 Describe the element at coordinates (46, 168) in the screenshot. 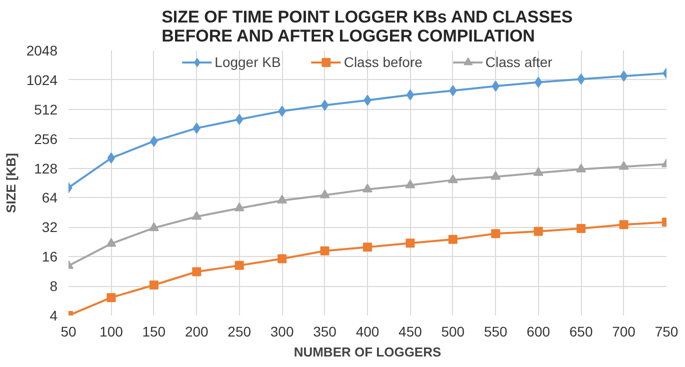

I see `y-tick-label: 128` at that location.